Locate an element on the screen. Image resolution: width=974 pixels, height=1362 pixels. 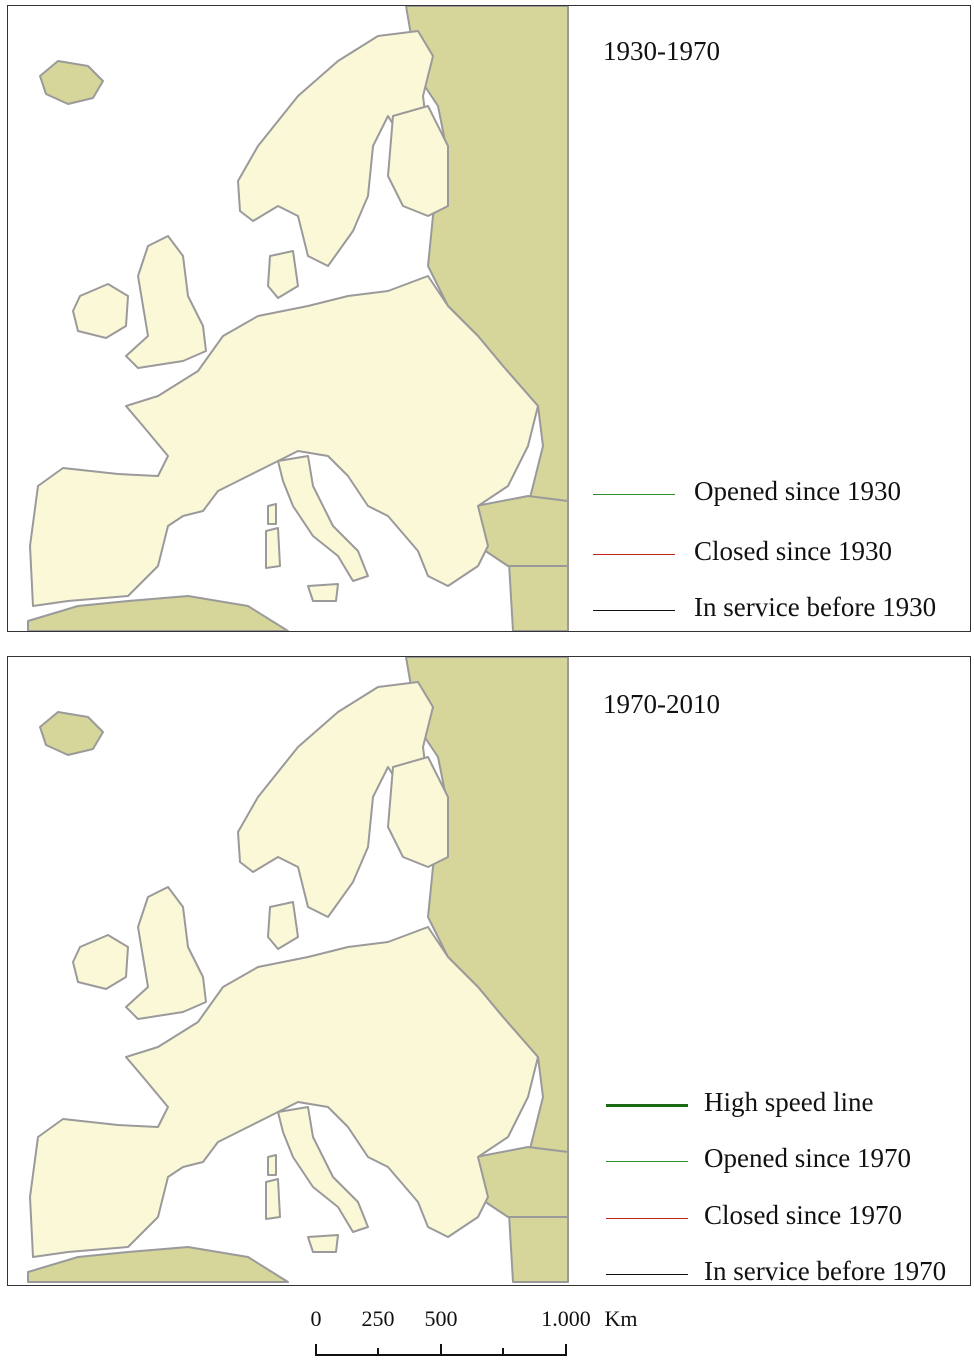
legend-label: In service before 1970 is located at coordinates (825, 1271).